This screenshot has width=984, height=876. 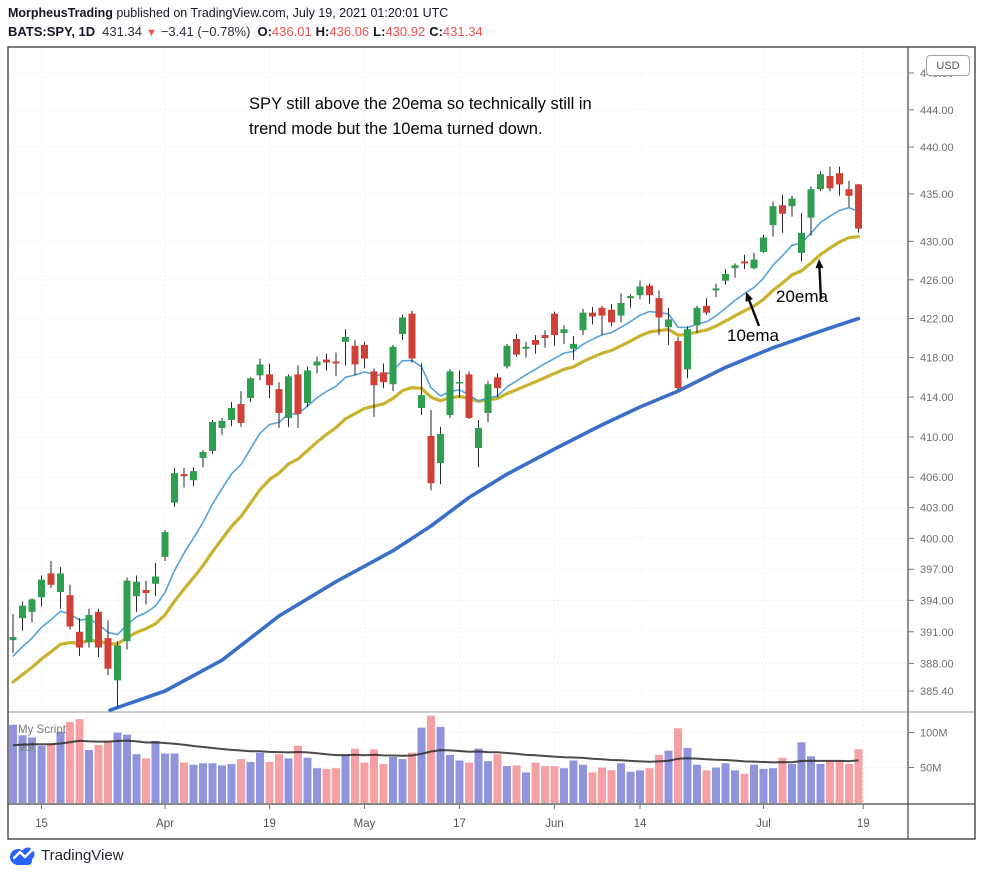 What do you see at coordinates (948, 65) in the screenshot?
I see `currency-badge: USD` at bounding box center [948, 65].